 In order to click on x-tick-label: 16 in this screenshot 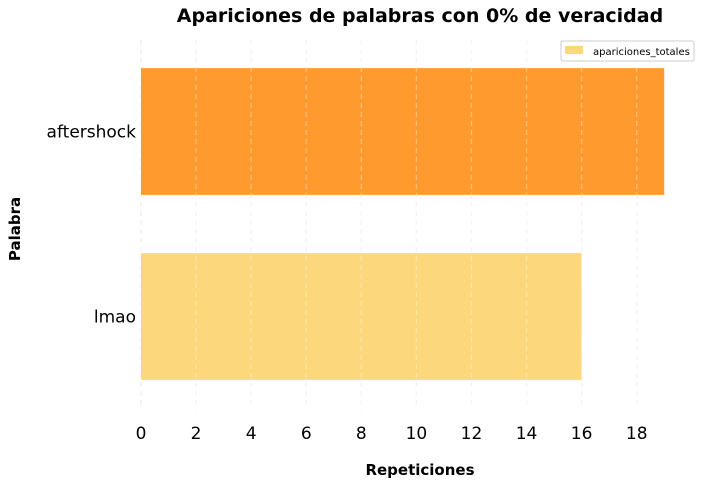, I will do `click(582, 434)`.